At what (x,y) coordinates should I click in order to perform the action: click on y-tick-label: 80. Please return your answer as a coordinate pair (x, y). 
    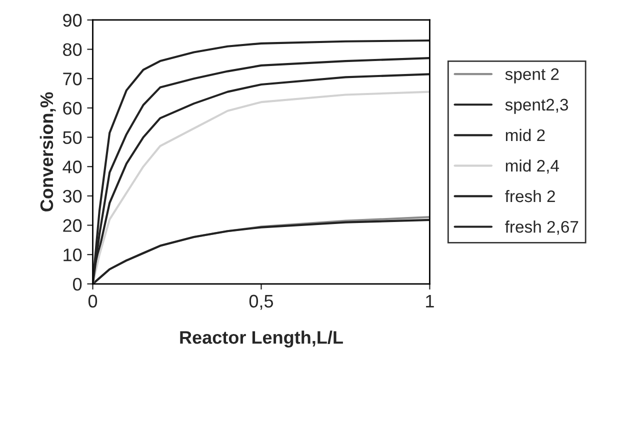
    Looking at the image, I should click on (72, 49).